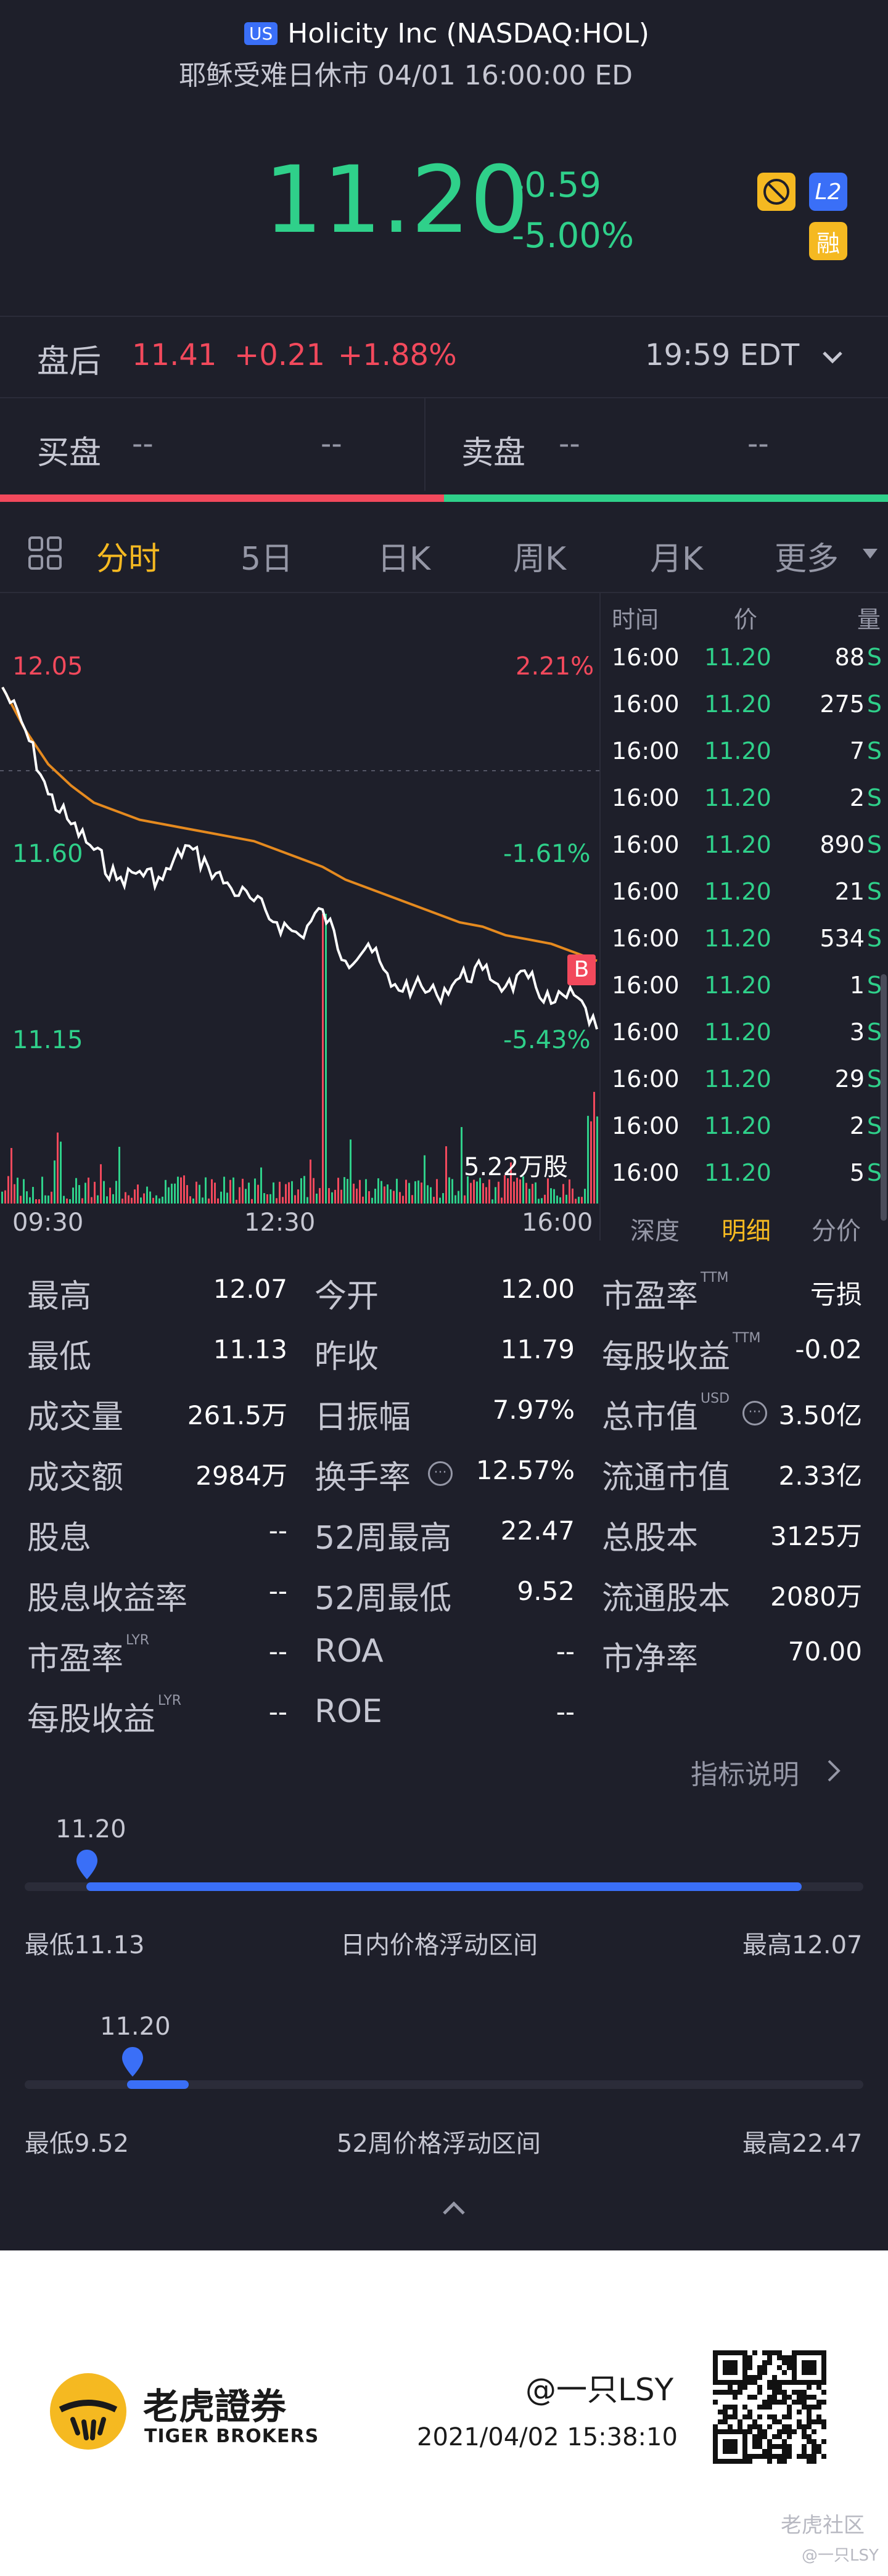 This screenshot has height=2576, width=888. What do you see at coordinates (816, 1597) in the screenshot?
I see `stat-value: 2080万` at bounding box center [816, 1597].